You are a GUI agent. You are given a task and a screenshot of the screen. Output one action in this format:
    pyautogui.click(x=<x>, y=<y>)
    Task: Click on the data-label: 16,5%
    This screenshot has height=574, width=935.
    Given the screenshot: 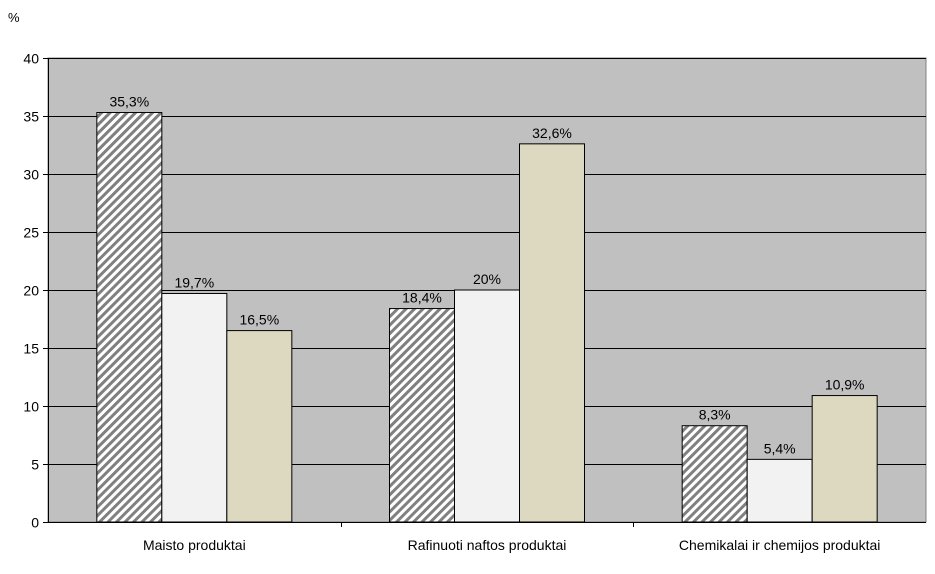 What is the action you would take?
    pyautogui.click(x=259, y=320)
    